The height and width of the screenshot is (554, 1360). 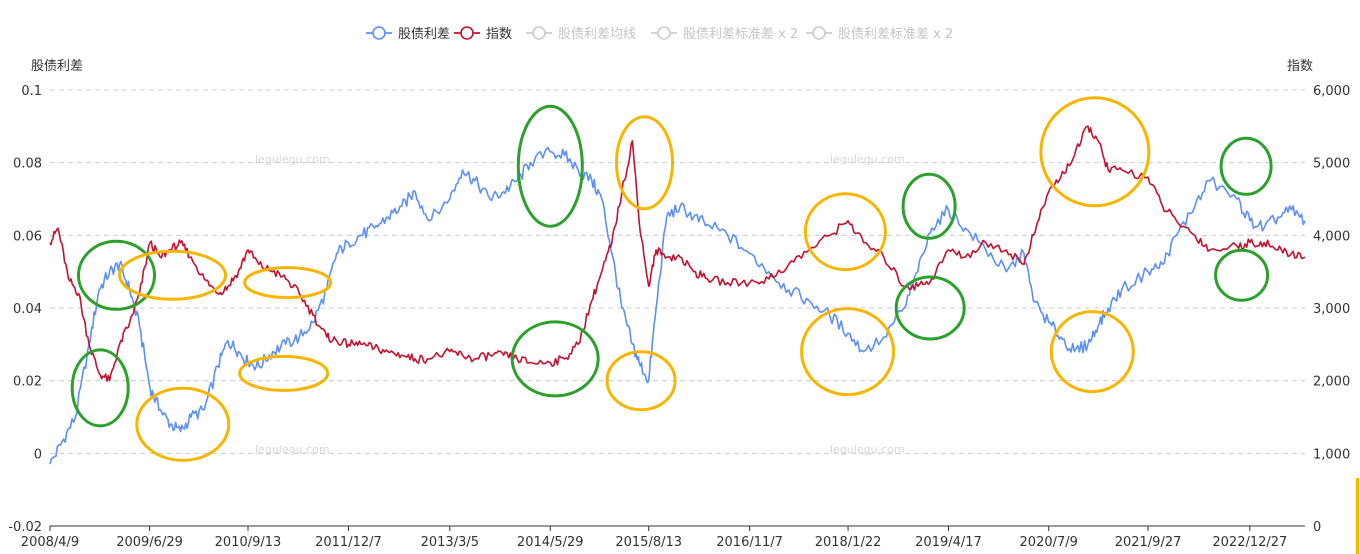 I want to click on legend: 股债利差 指数 股债利差均线 股债利差标准差 x 2 股债利差标准差 x 2, so click(x=659, y=34).